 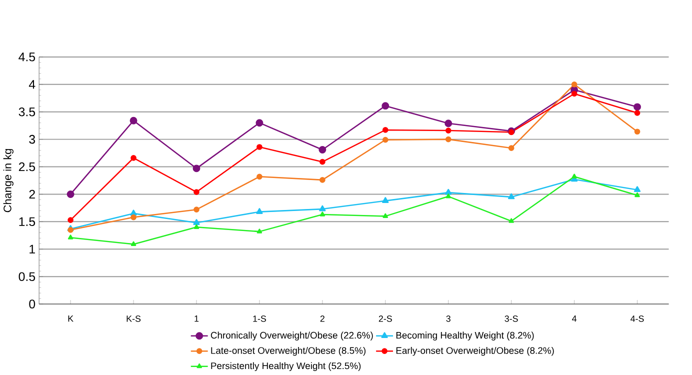 I want to click on y-tick-label: 3, so click(x=32, y=139).